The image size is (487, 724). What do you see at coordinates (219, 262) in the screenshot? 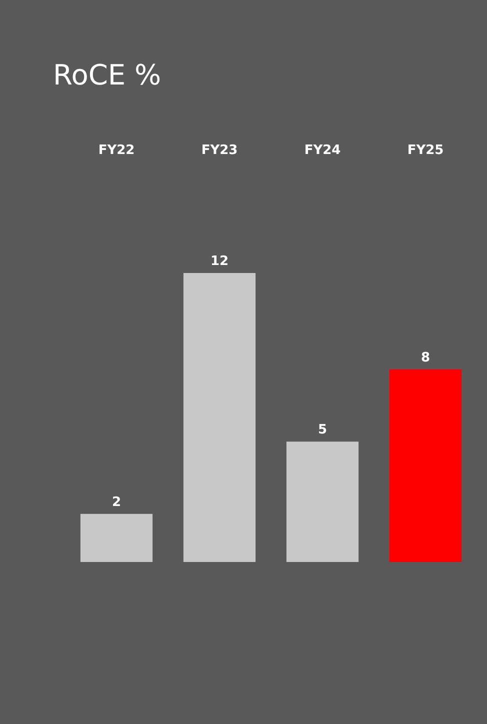
I see `data-label: 12` at bounding box center [219, 262].